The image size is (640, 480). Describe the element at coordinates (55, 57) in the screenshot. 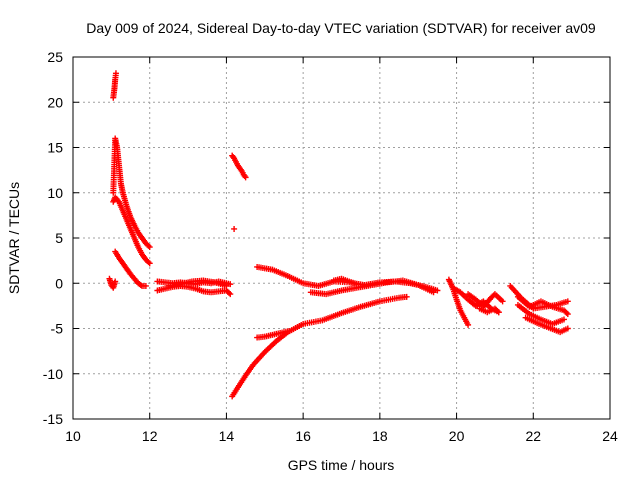

I see `y-tick-label: 25` at that location.